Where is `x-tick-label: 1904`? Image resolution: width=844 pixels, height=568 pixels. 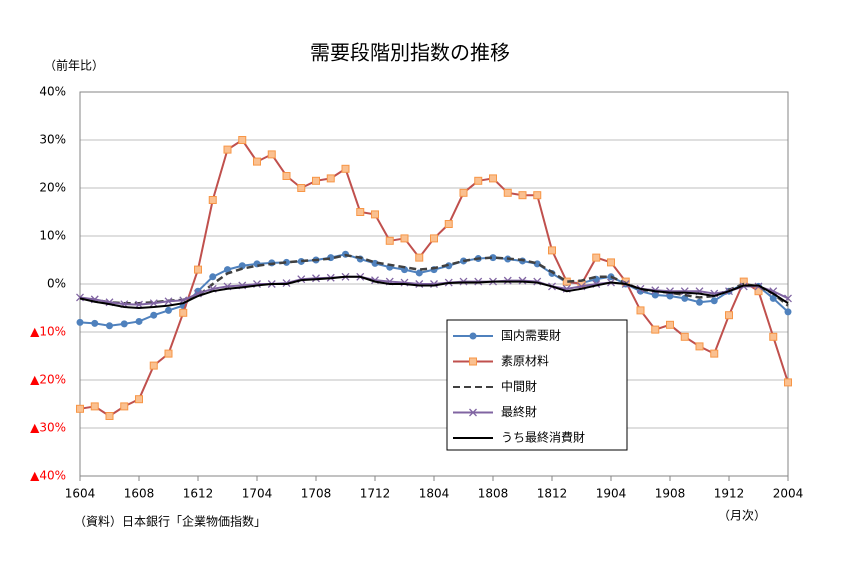
x-tick-label: 1904 is located at coordinates (611, 494).